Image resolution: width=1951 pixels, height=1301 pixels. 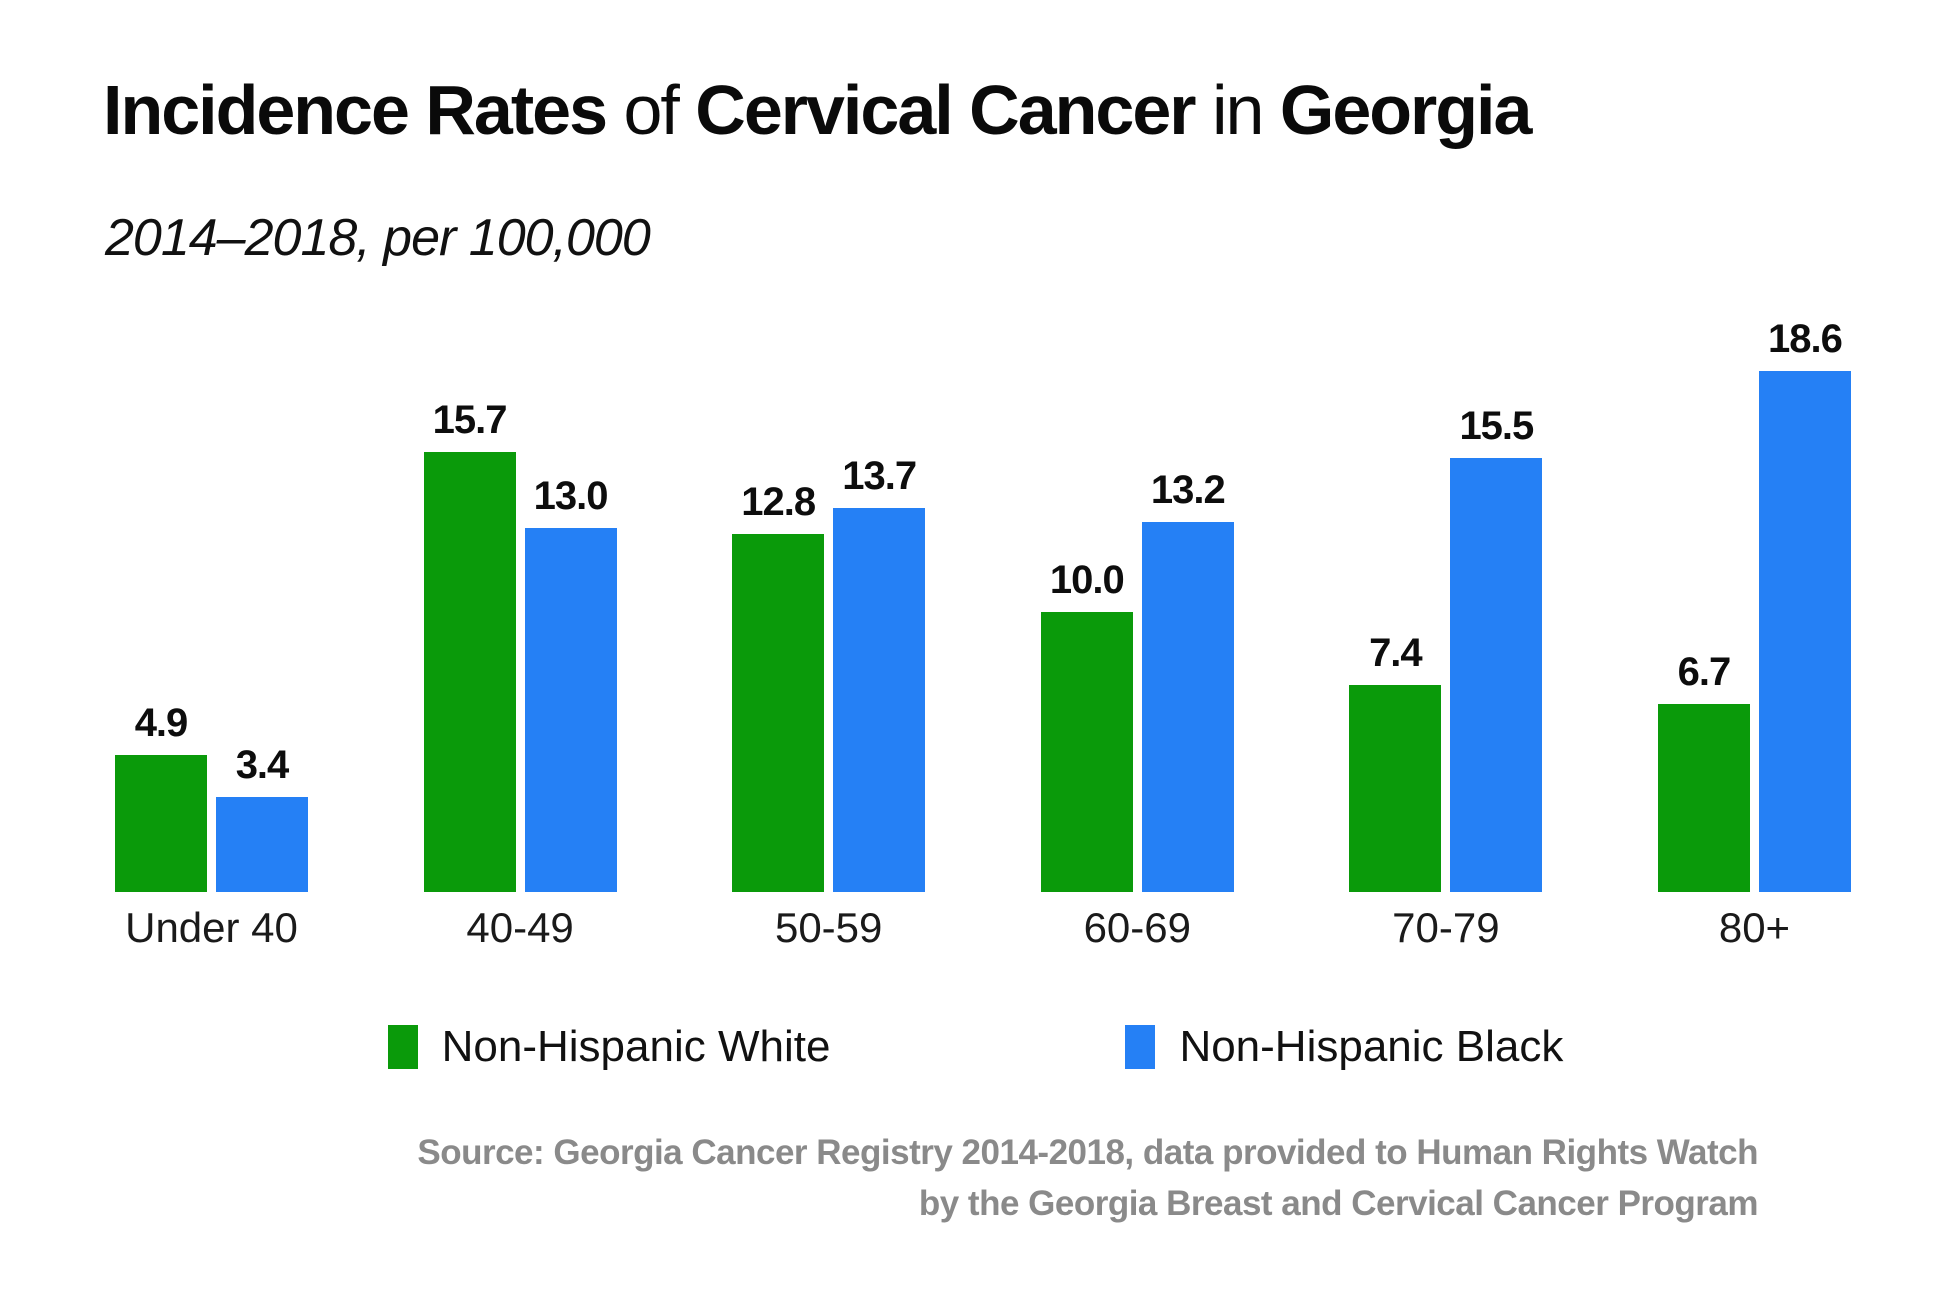 I want to click on bar-column: 4.9, so click(x=161, y=796).